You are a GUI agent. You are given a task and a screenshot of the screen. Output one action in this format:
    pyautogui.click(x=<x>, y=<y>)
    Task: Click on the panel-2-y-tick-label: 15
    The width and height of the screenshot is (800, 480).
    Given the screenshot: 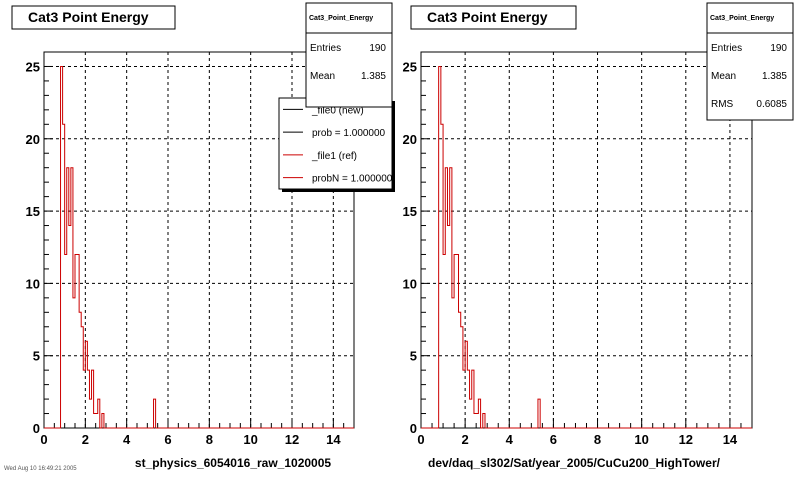 What is the action you would take?
    pyautogui.click(x=410, y=211)
    